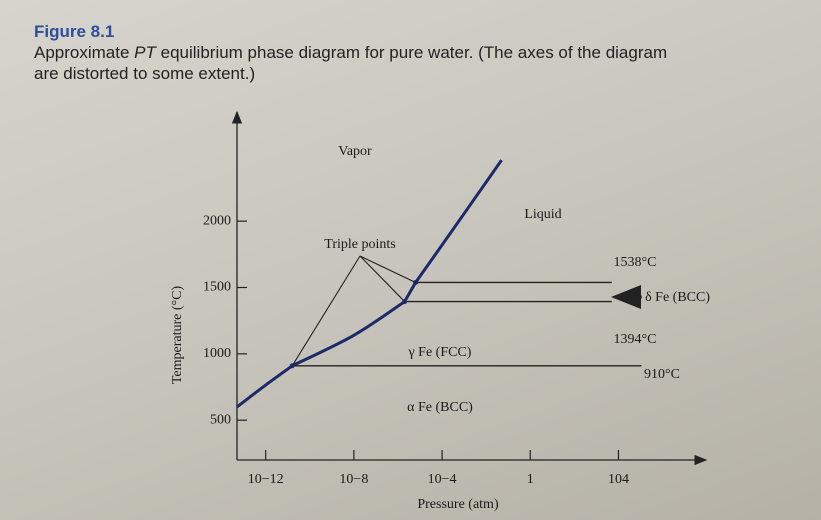  I want to click on annotation: 1538°C, so click(635, 262).